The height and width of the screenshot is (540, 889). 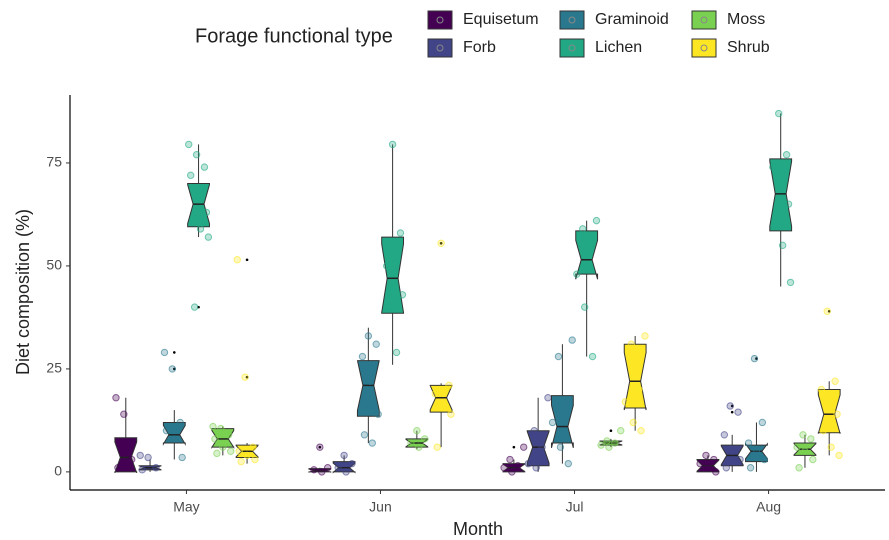 What do you see at coordinates (294, 36) in the screenshot?
I see `legend-title: Forage functional type` at bounding box center [294, 36].